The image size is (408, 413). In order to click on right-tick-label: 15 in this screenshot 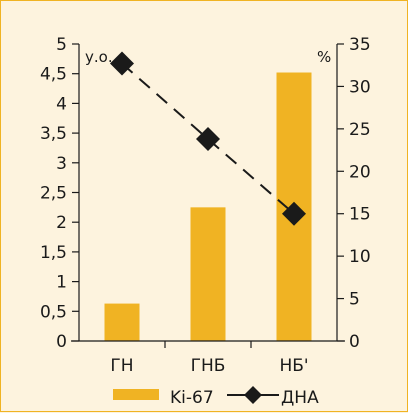, I will do `click(360, 215)`.